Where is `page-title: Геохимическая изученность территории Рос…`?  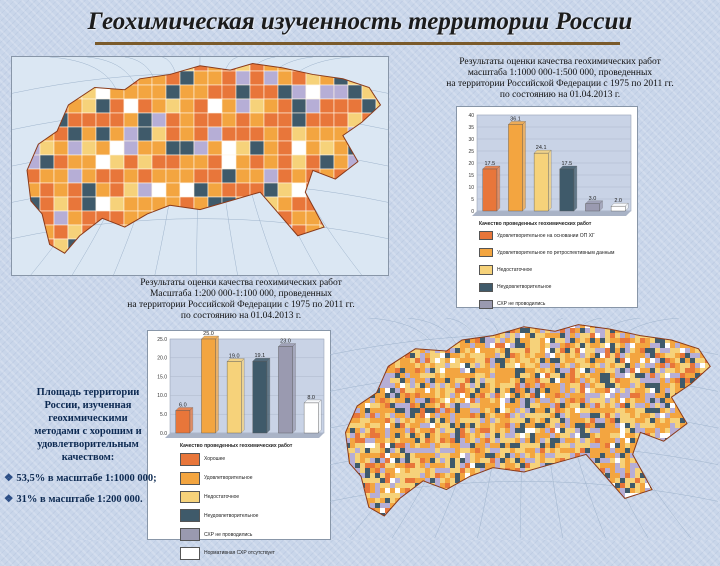 page-title: Геохимическая изученность территории Рос… is located at coordinates (360, 21).